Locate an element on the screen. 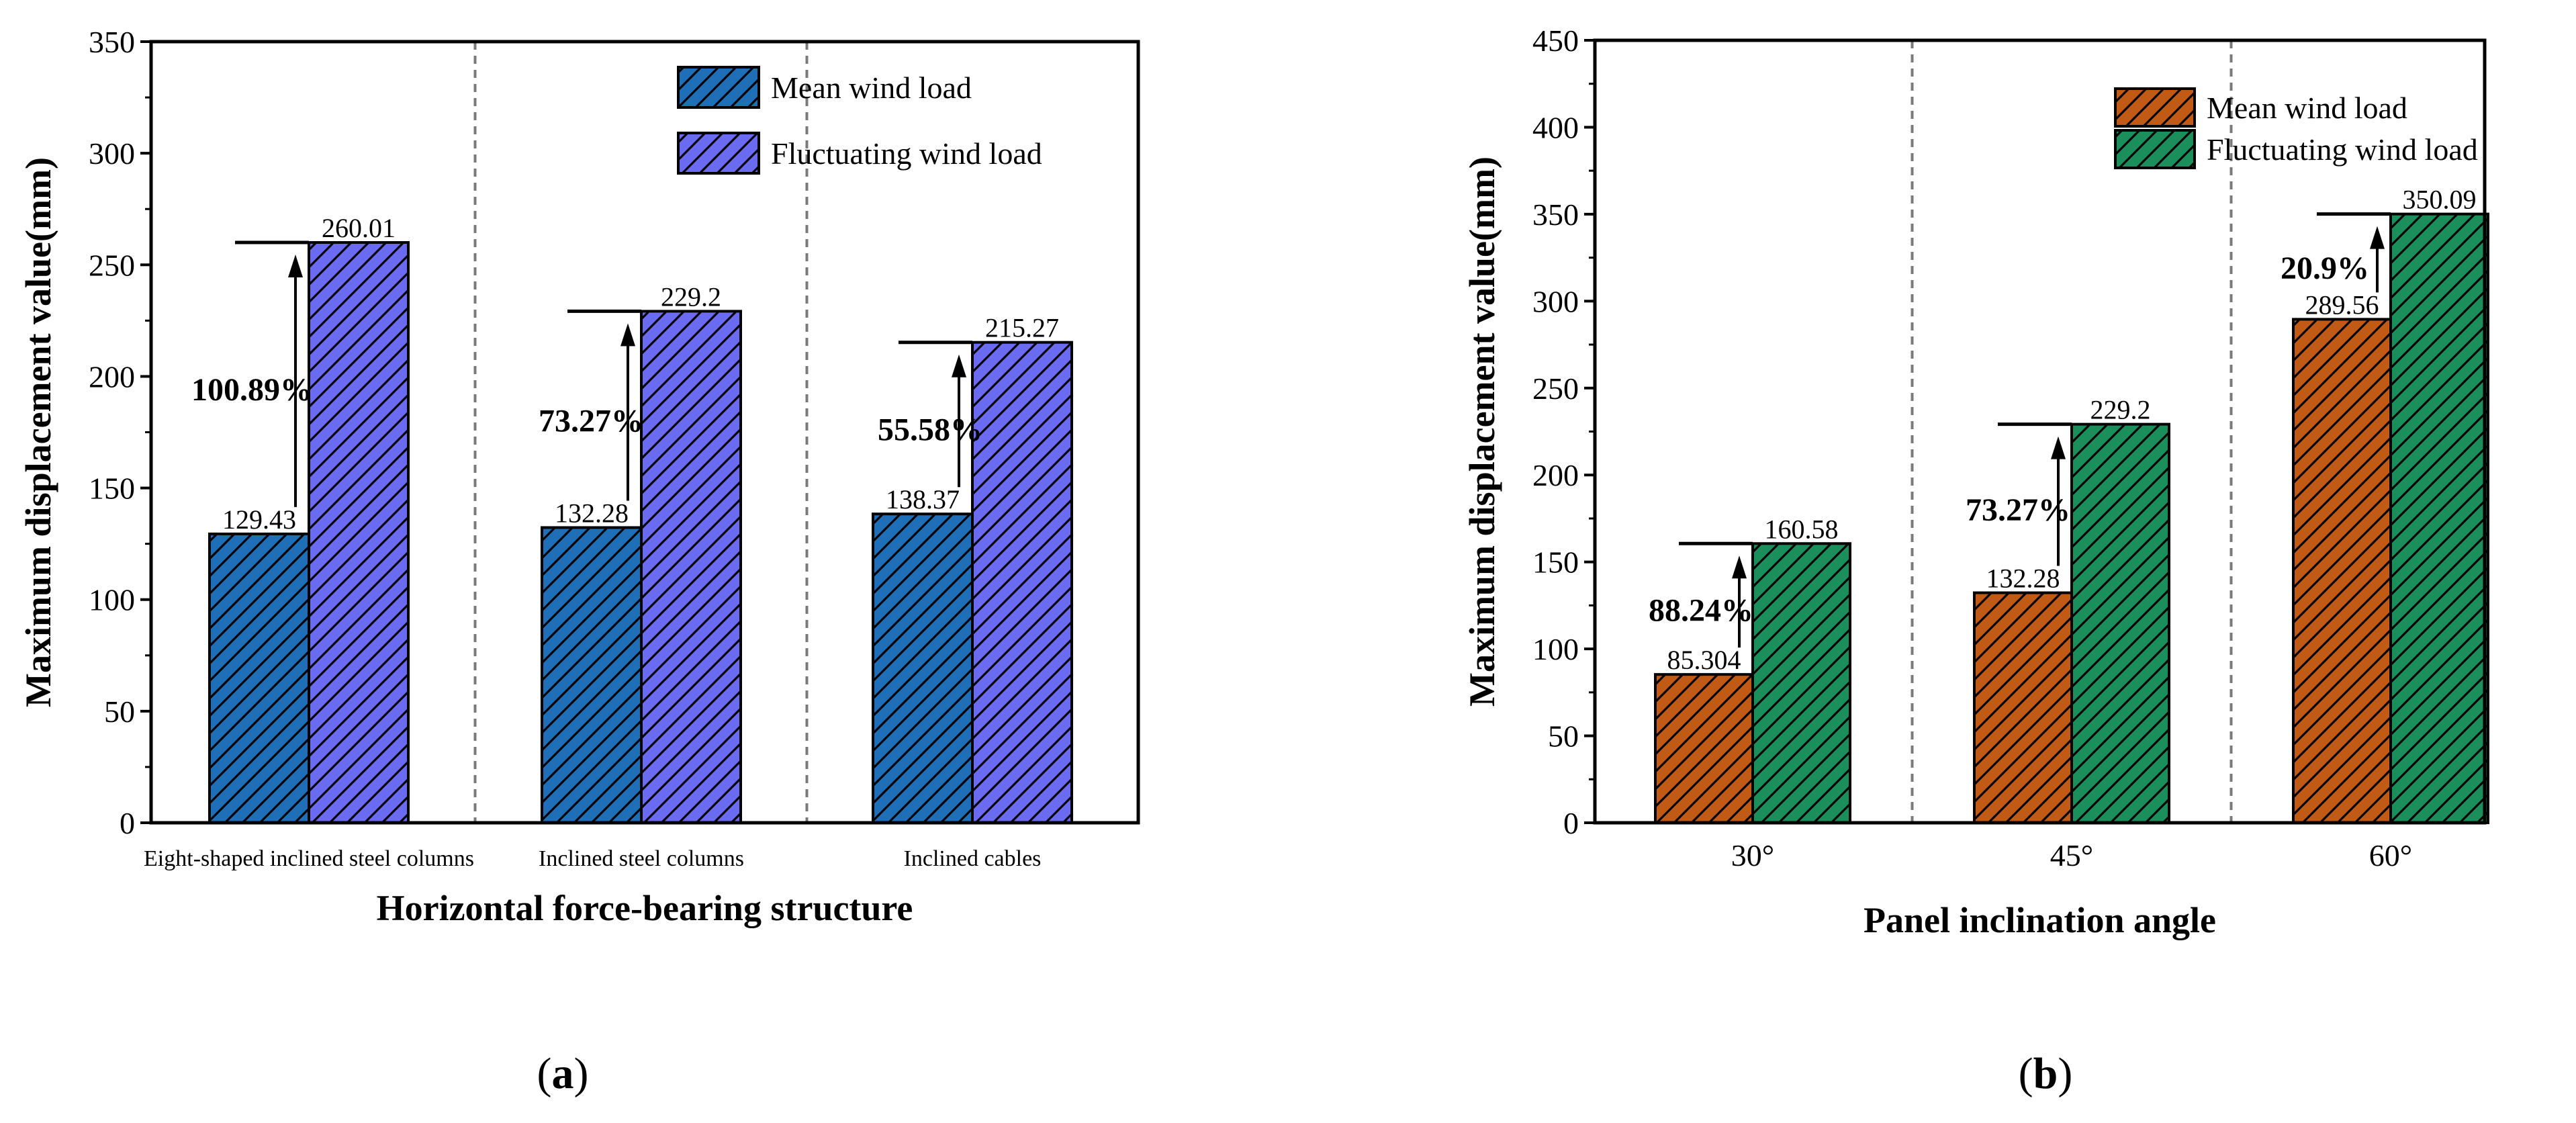  increase-percentage-label: 20.9% is located at coordinates (2325, 268).